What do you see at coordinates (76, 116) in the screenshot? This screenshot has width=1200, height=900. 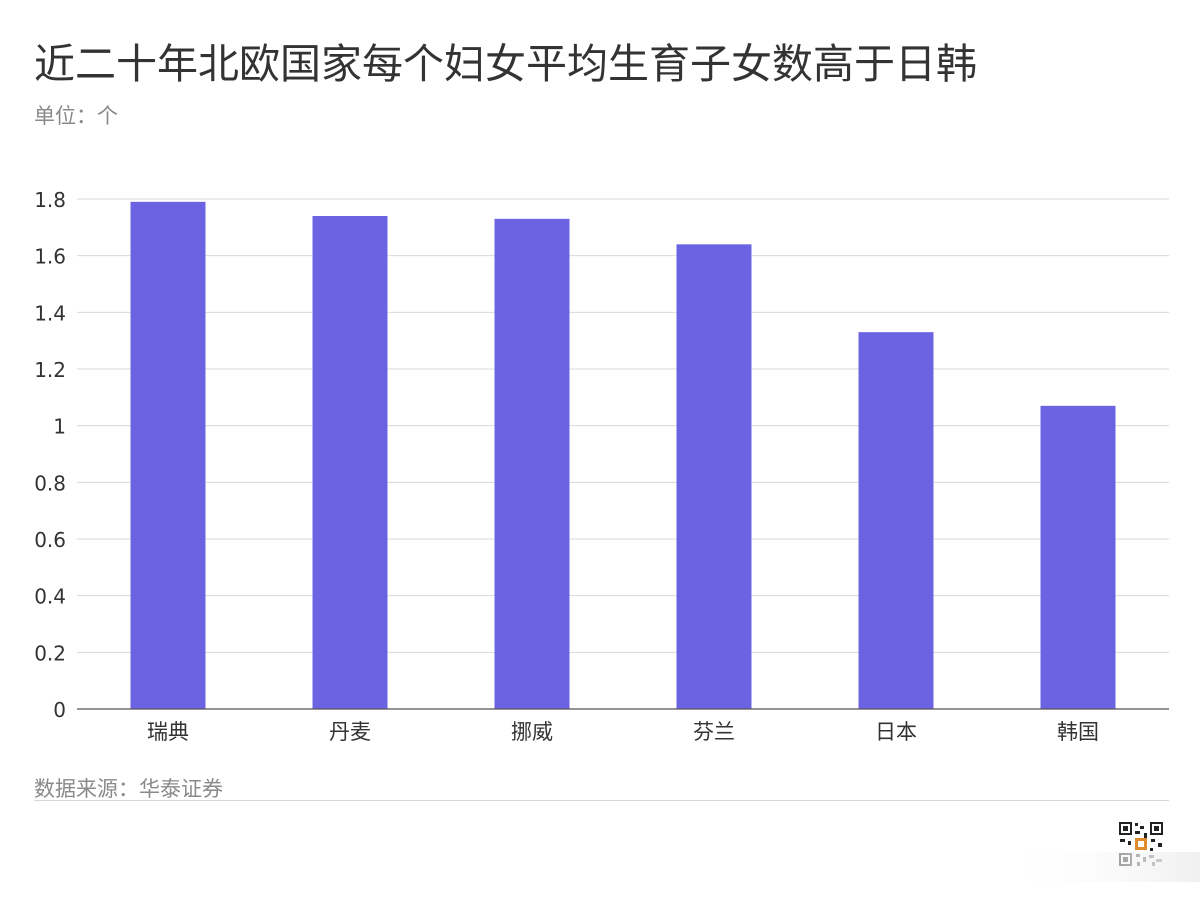 I see `chart-unit-label: 单位：个` at bounding box center [76, 116].